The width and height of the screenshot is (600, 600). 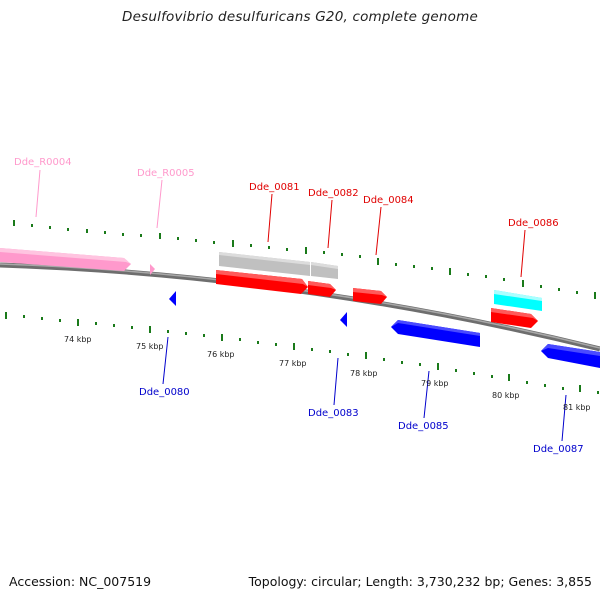 What do you see at coordinates (150, 346) in the screenshot?
I see `scale-label: 75 kbp` at bounding box center [150, 346].